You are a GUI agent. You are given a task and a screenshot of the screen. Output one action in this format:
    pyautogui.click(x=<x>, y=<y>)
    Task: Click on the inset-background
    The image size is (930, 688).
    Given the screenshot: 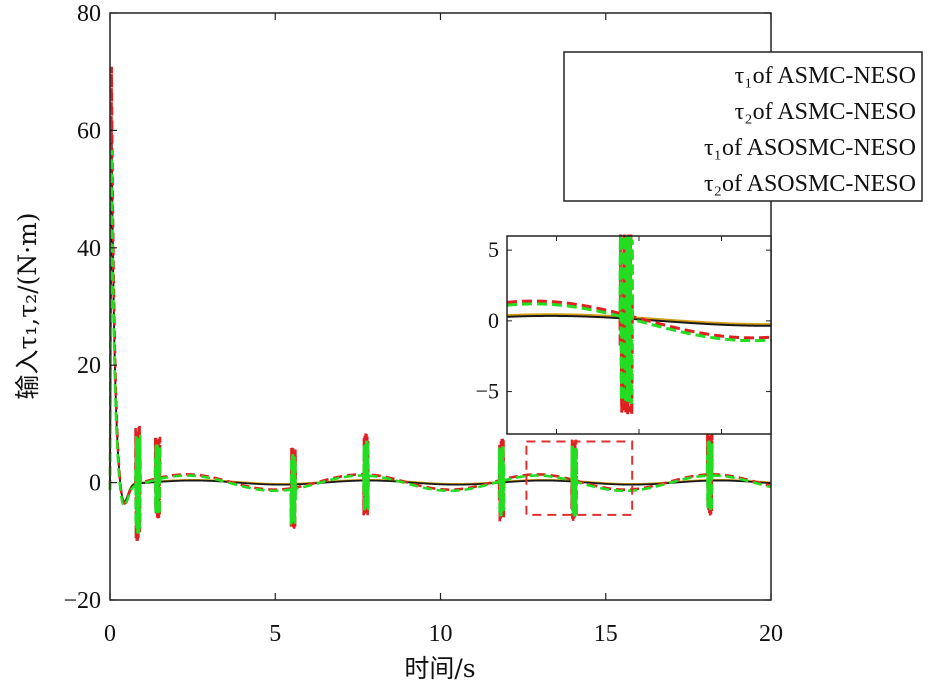 What is the action you would take?
    pyautogui.click(x=639, y=335)
    